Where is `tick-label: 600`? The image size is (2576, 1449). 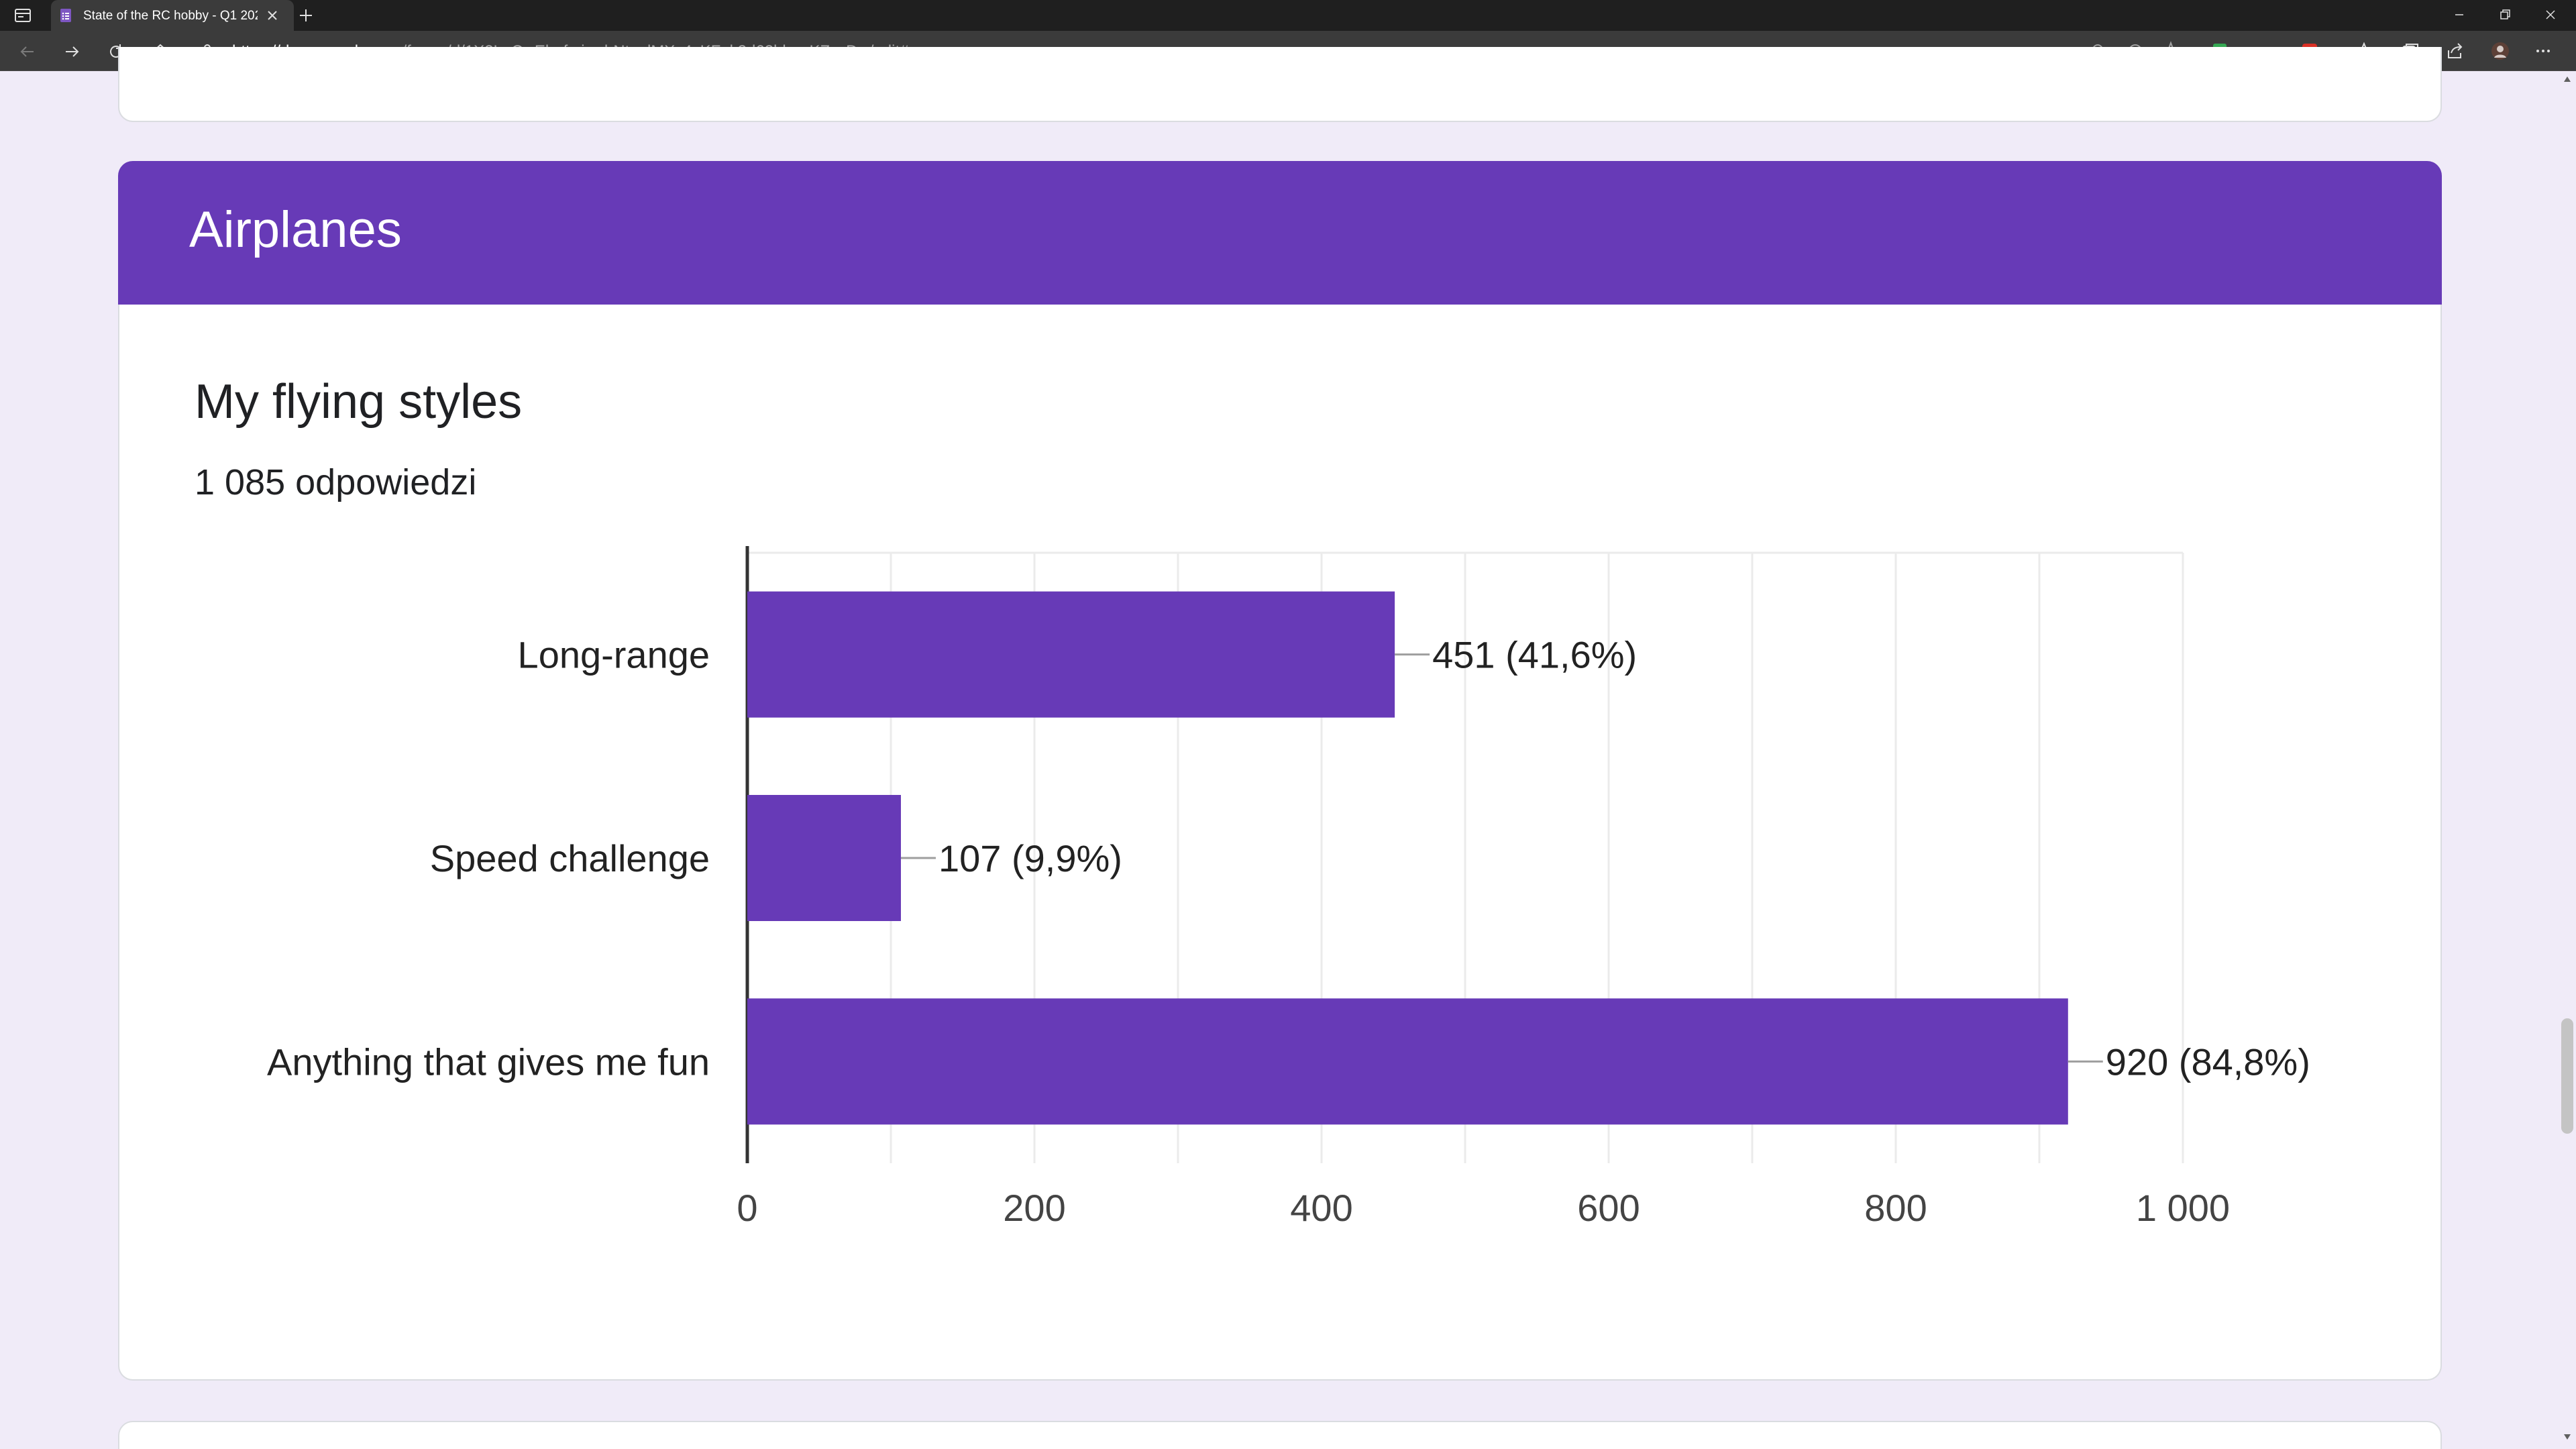
tick-label: 600 is located at coordinates (1608, 1208).